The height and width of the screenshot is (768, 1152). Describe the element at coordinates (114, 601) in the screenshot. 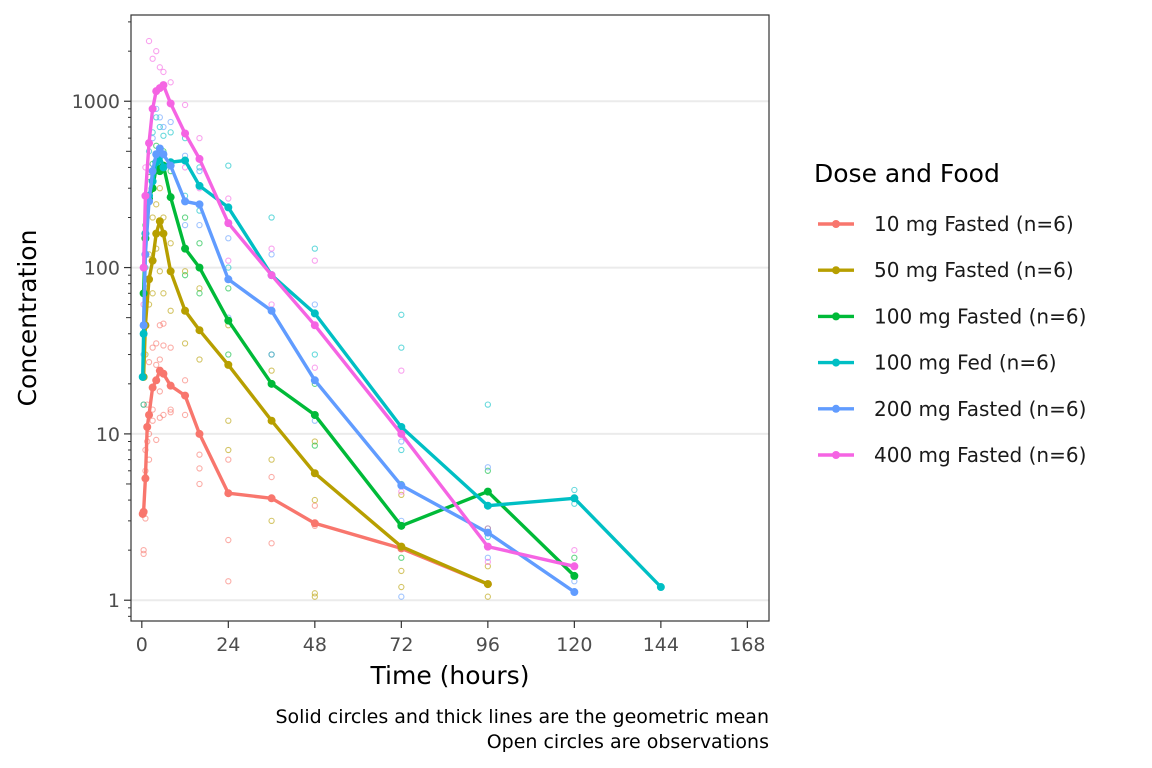

I see `y-tick-label: 1` at that location.